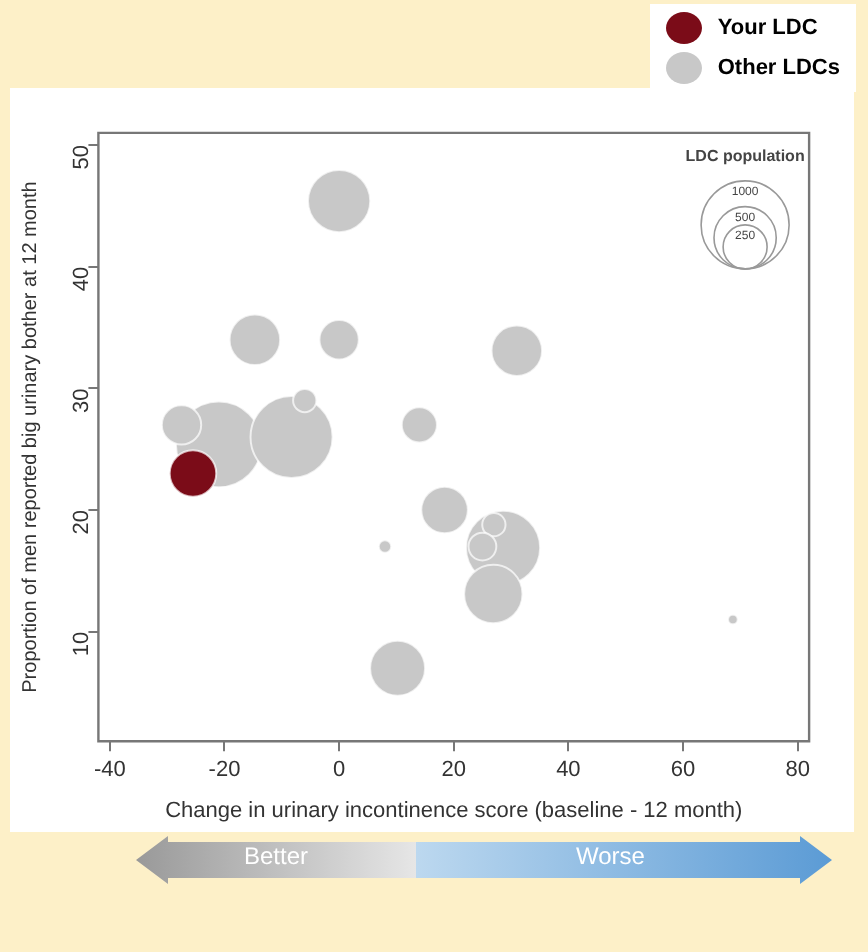 This screenshot has height=952, width=868. What do you see at coordinates (745, 155) in the screenshot?
I see `annotation: LDC population` at bounding box center [745, 155].